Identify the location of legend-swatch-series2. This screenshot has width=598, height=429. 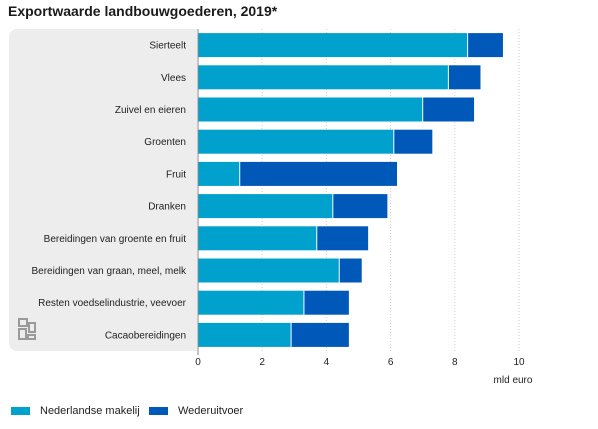
(158, 411).